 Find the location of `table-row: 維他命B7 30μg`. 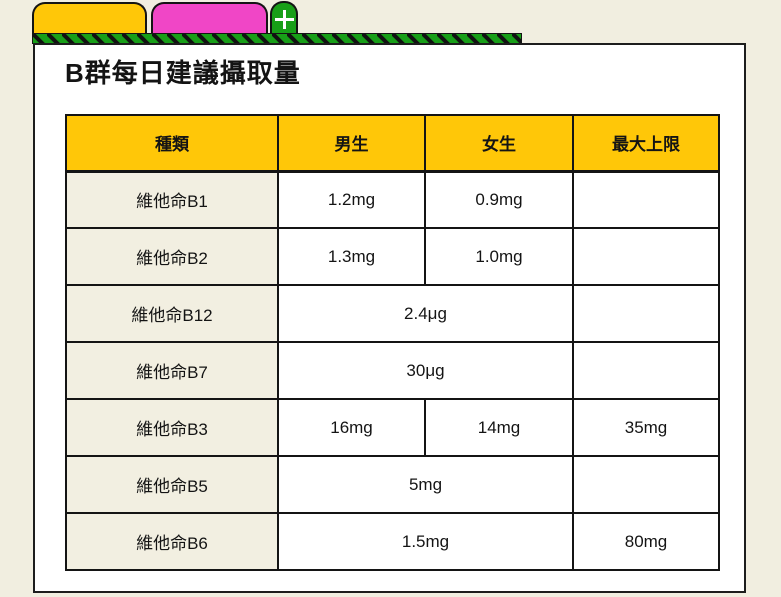

table-row: 維他命B7 30μg is located at coordinates (392, 370).